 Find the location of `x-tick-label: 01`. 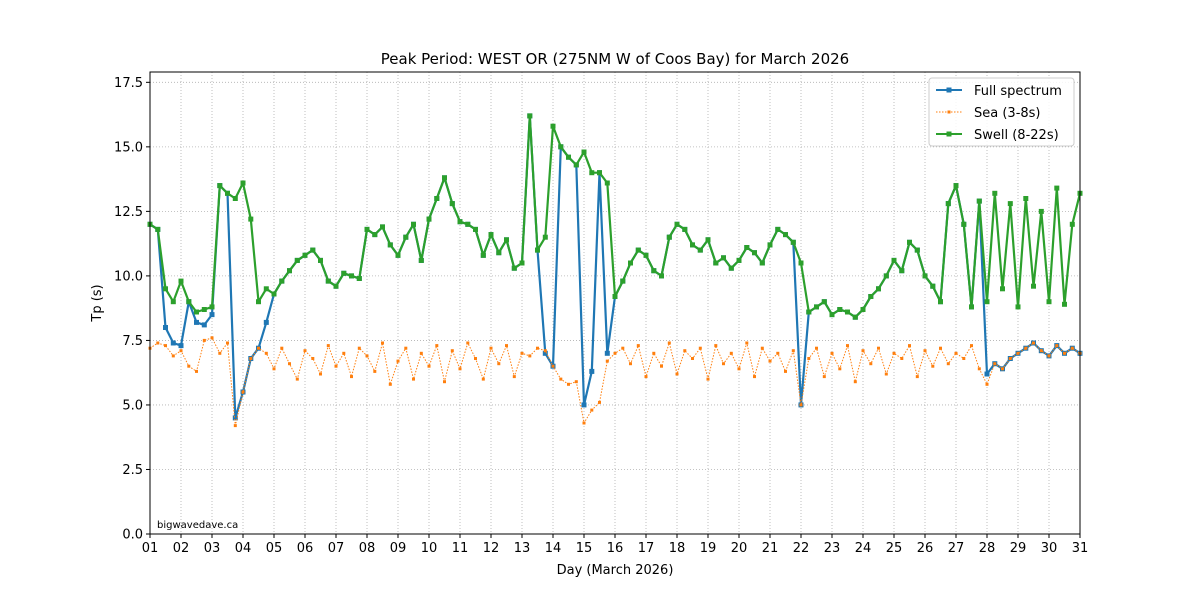

x-tick-label: 01 is located at coordinates (150, 548).